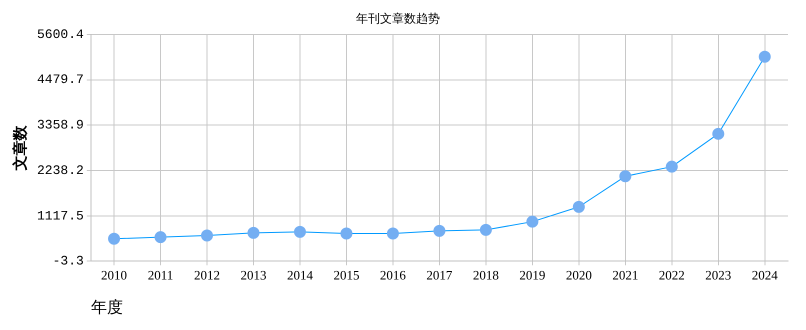 The width and height of the screenshot is (806, 330). What do you see at coordinates (439, 274) in the screenshot?
I see `x-tick-label: 2017` at bounding box center [439, 274].